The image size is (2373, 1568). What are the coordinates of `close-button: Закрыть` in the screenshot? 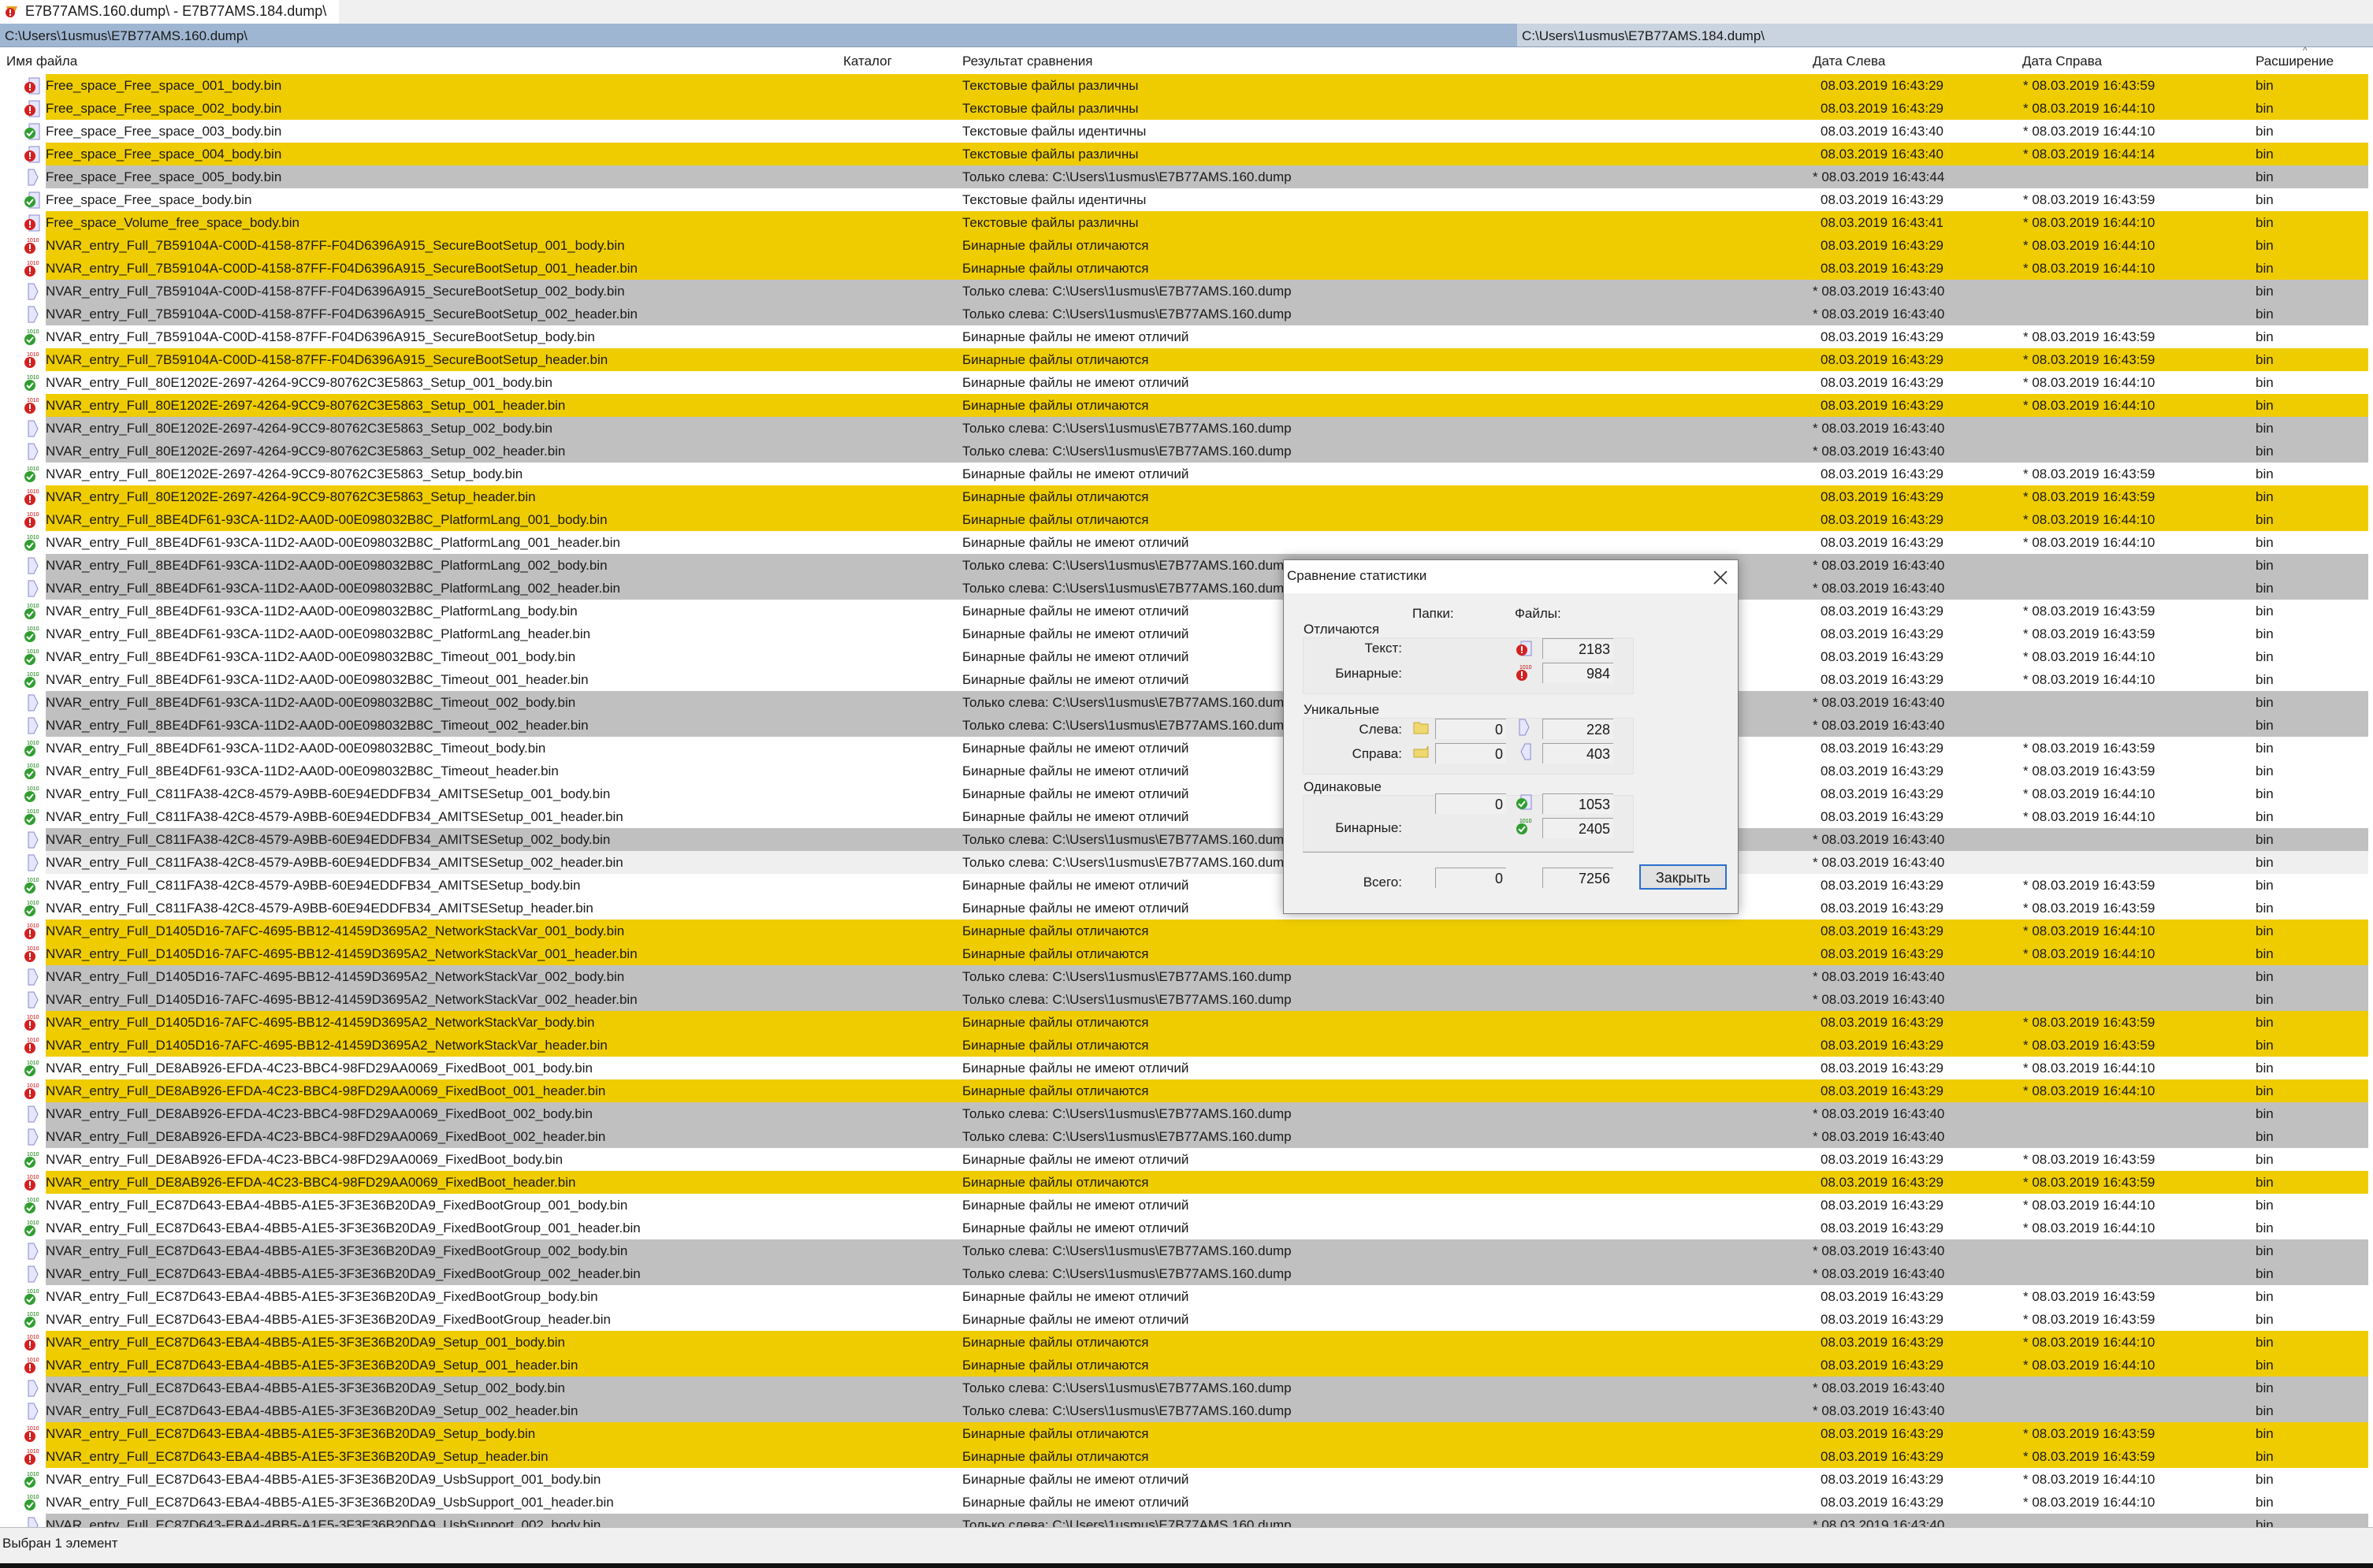 It's located at (1683, 877).